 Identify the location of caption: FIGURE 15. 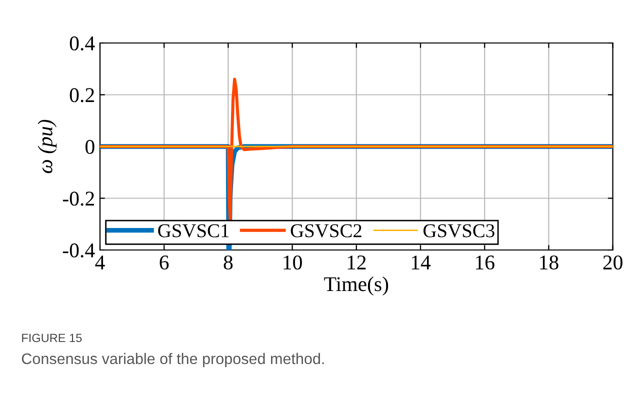
(52, 338).